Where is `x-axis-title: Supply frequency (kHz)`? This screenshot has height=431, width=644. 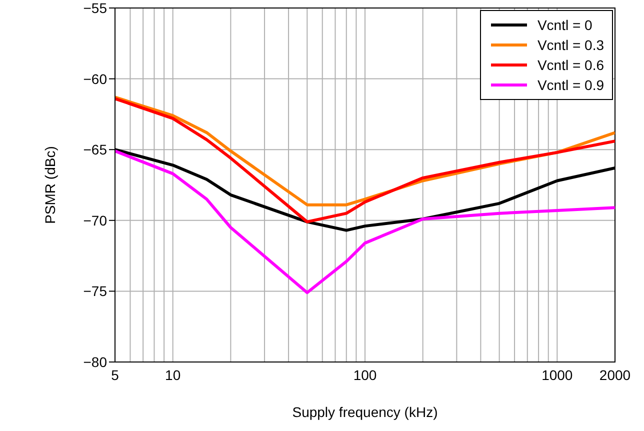 x-axis-title: Supply frequency (kHz) is located at coordinates (365, 412).